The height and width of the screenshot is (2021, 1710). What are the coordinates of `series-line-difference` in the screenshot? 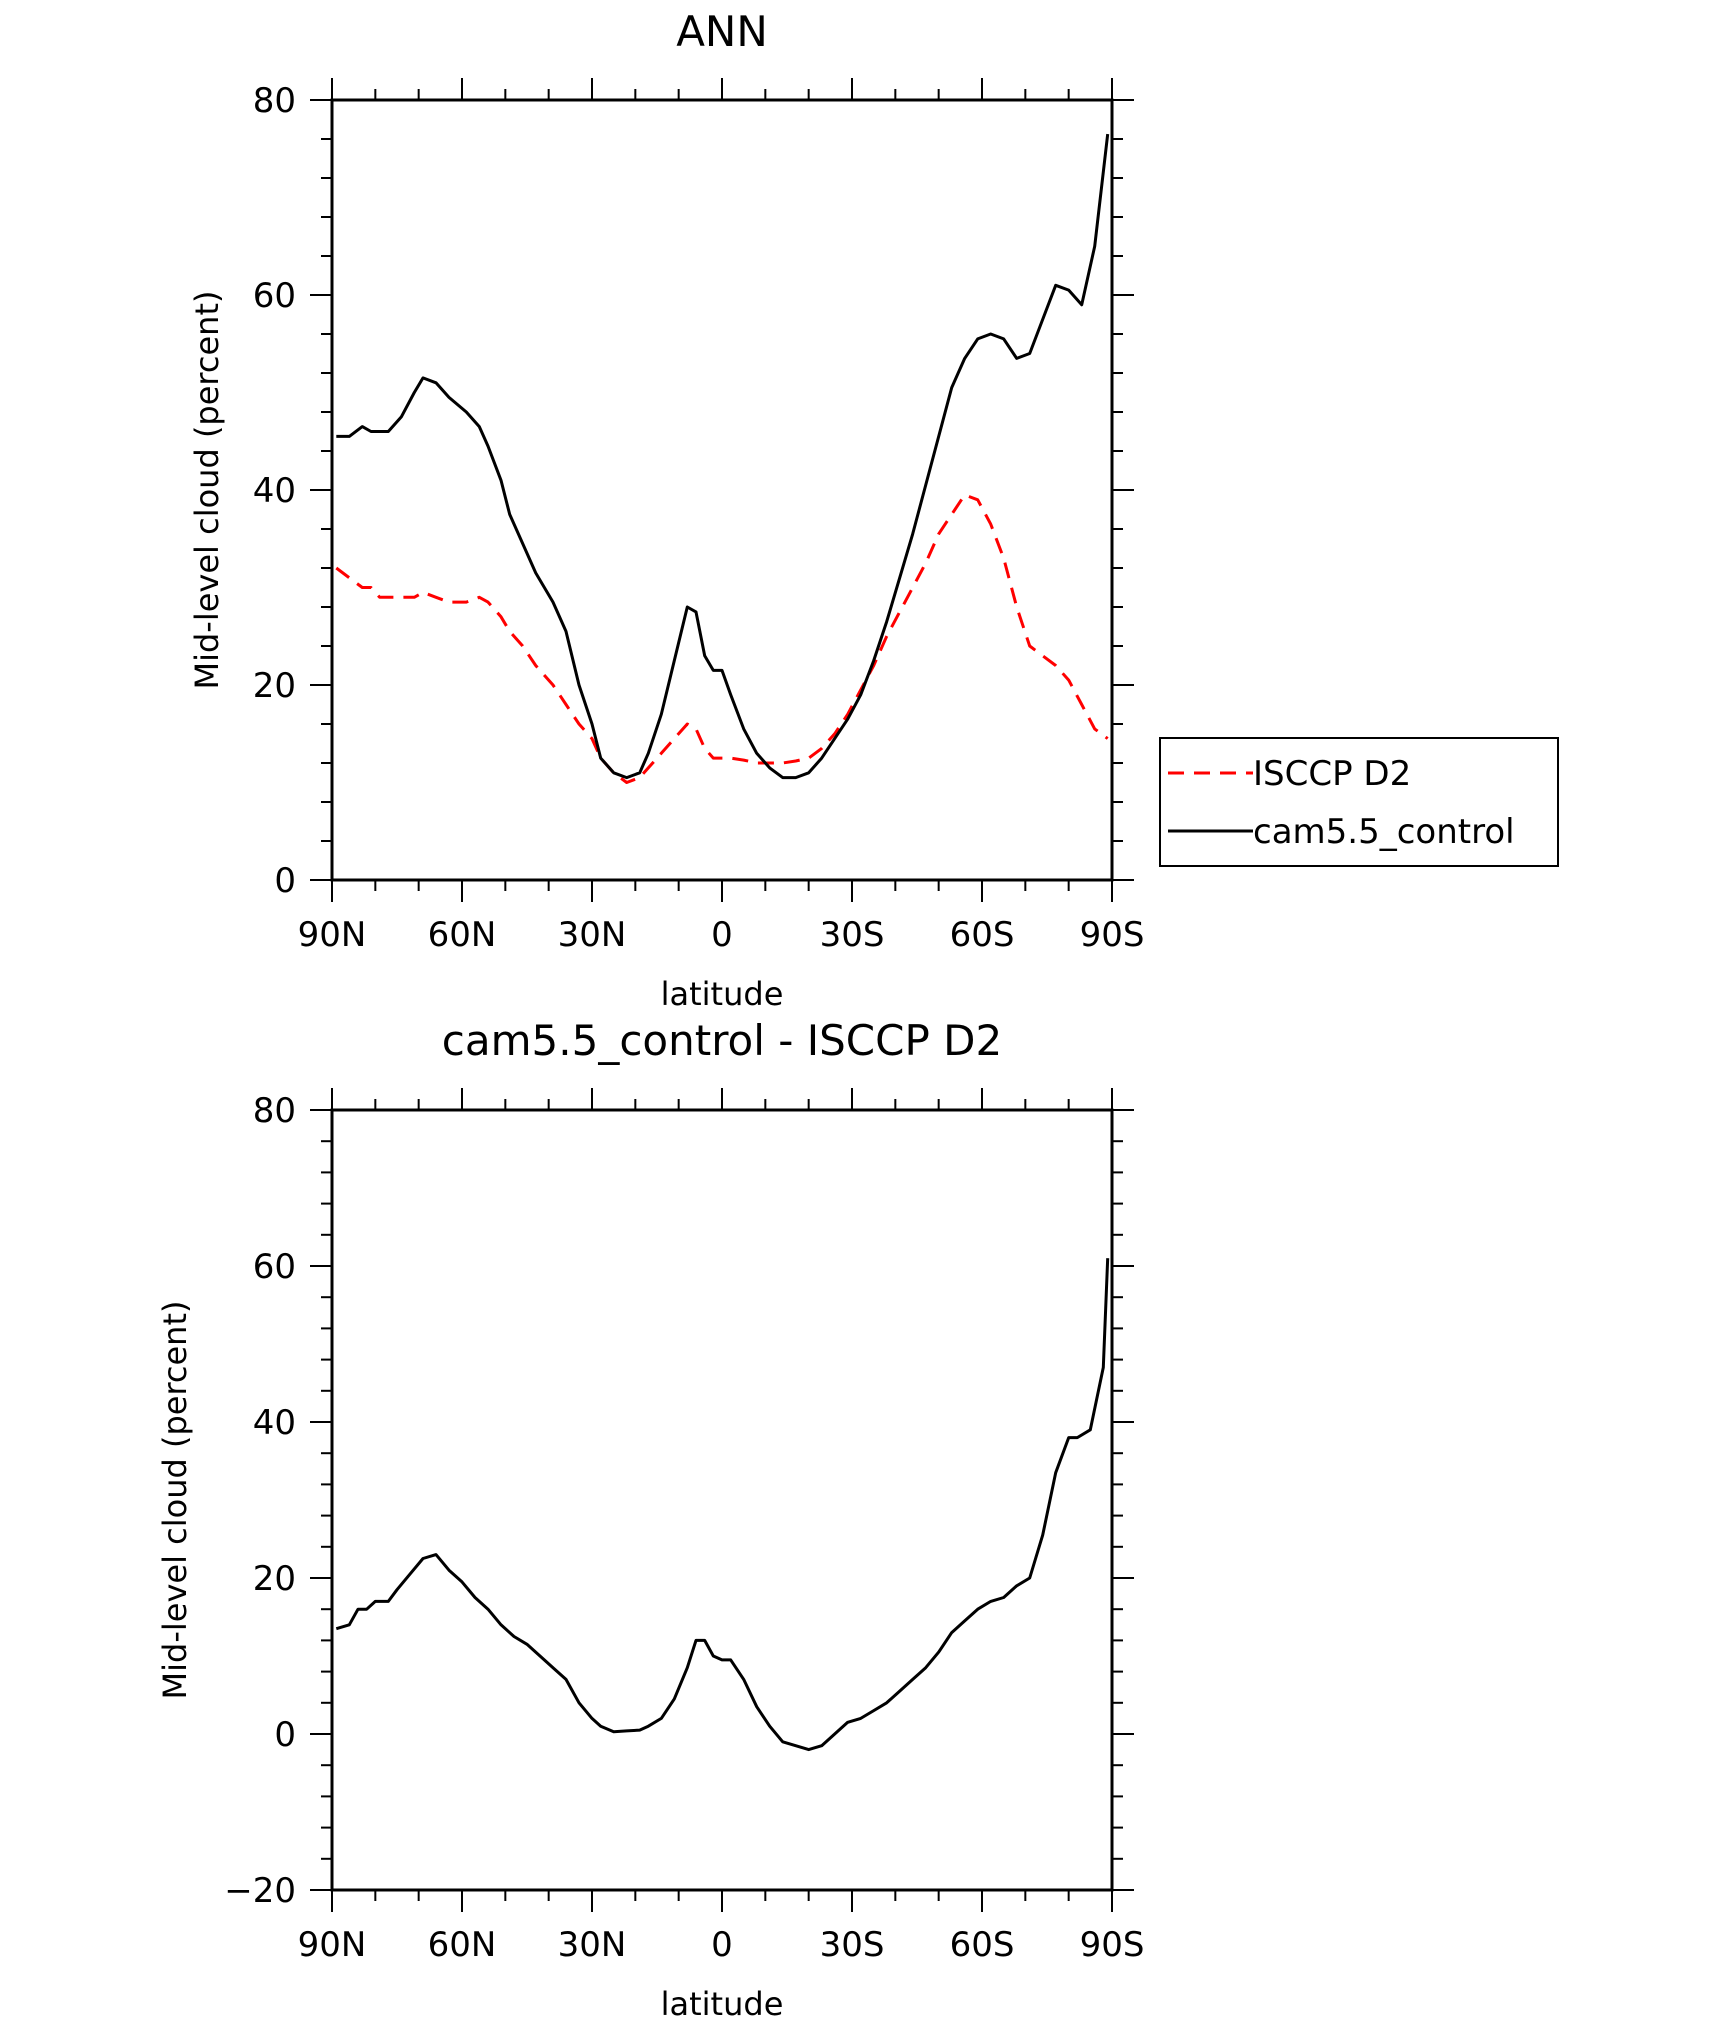 It's located at (722, 1505).